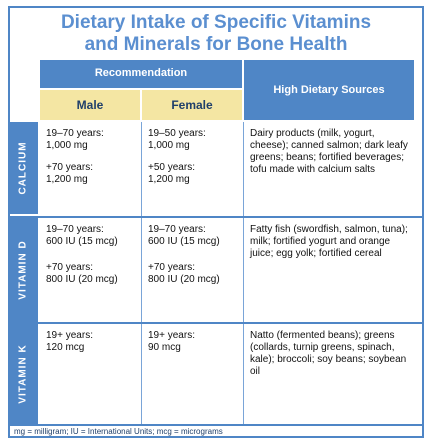  Describe the element at coordinates (184, 279) in the screenshot. I see `vitamin-d-female-value-2: 800 IU (20 mcg)` at that location.